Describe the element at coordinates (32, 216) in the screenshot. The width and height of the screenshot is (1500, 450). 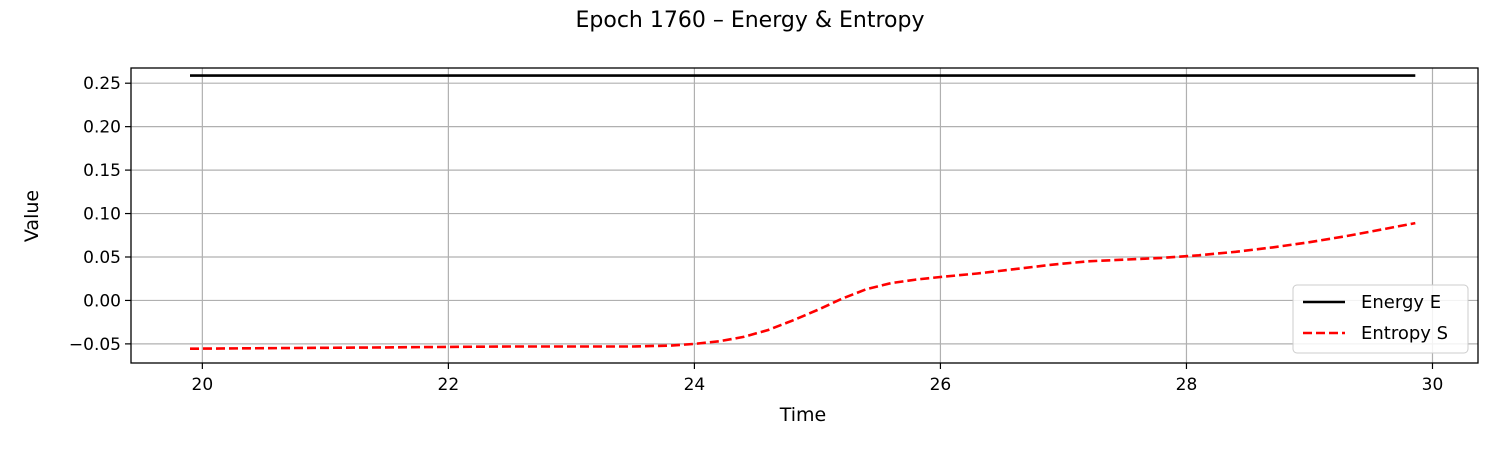
I see `y-axis-label: Value` at that location.